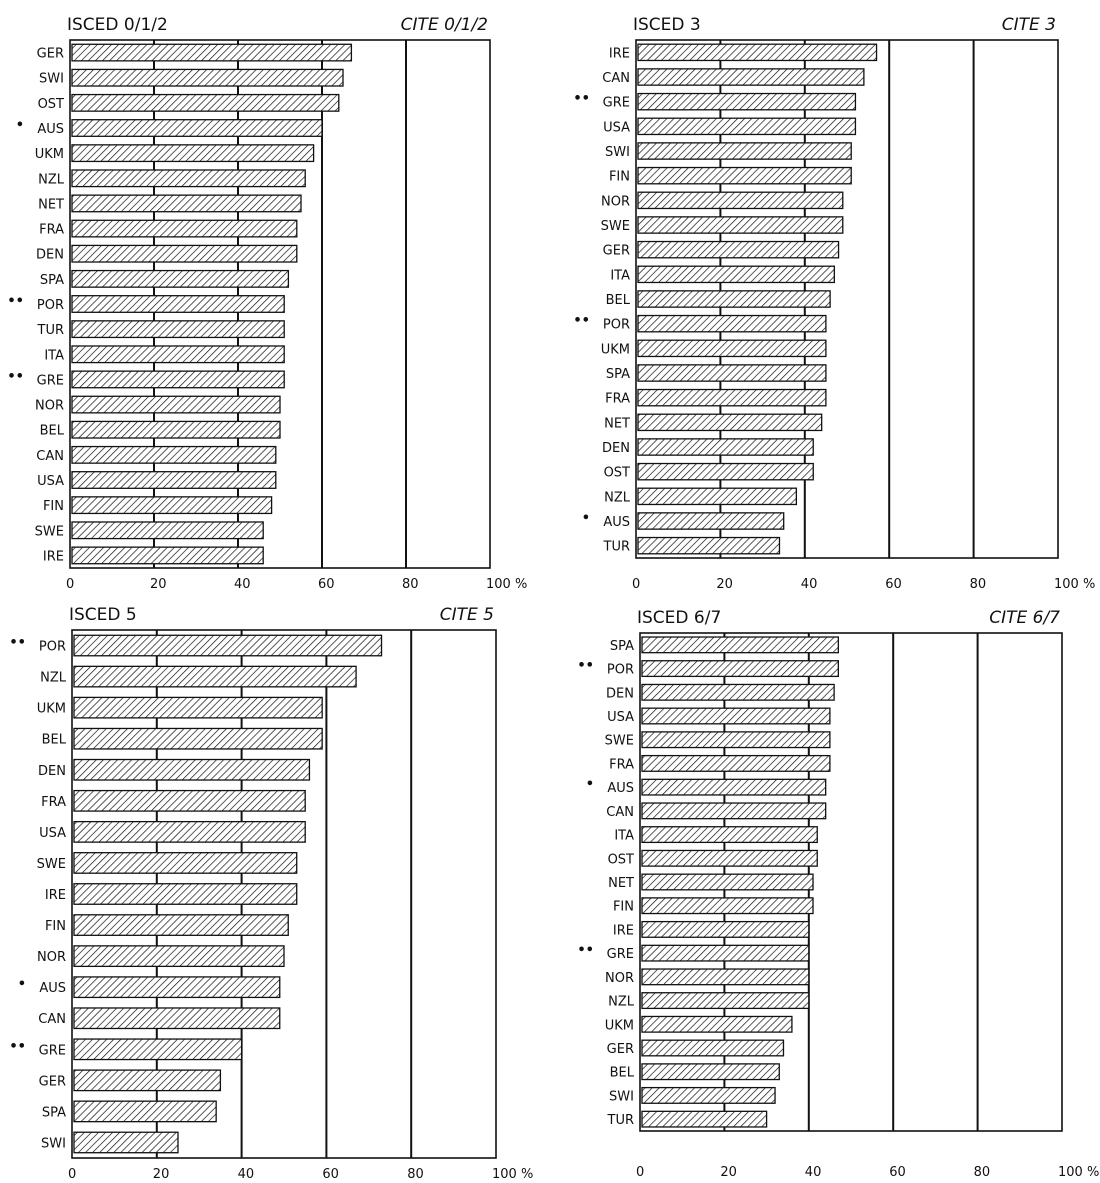 This screenshot has width=1100, height=1183. What do you see at coordinates (617, 497) in the screenshot?
I see `category-label: NZL` at bounding box center [617, 497].